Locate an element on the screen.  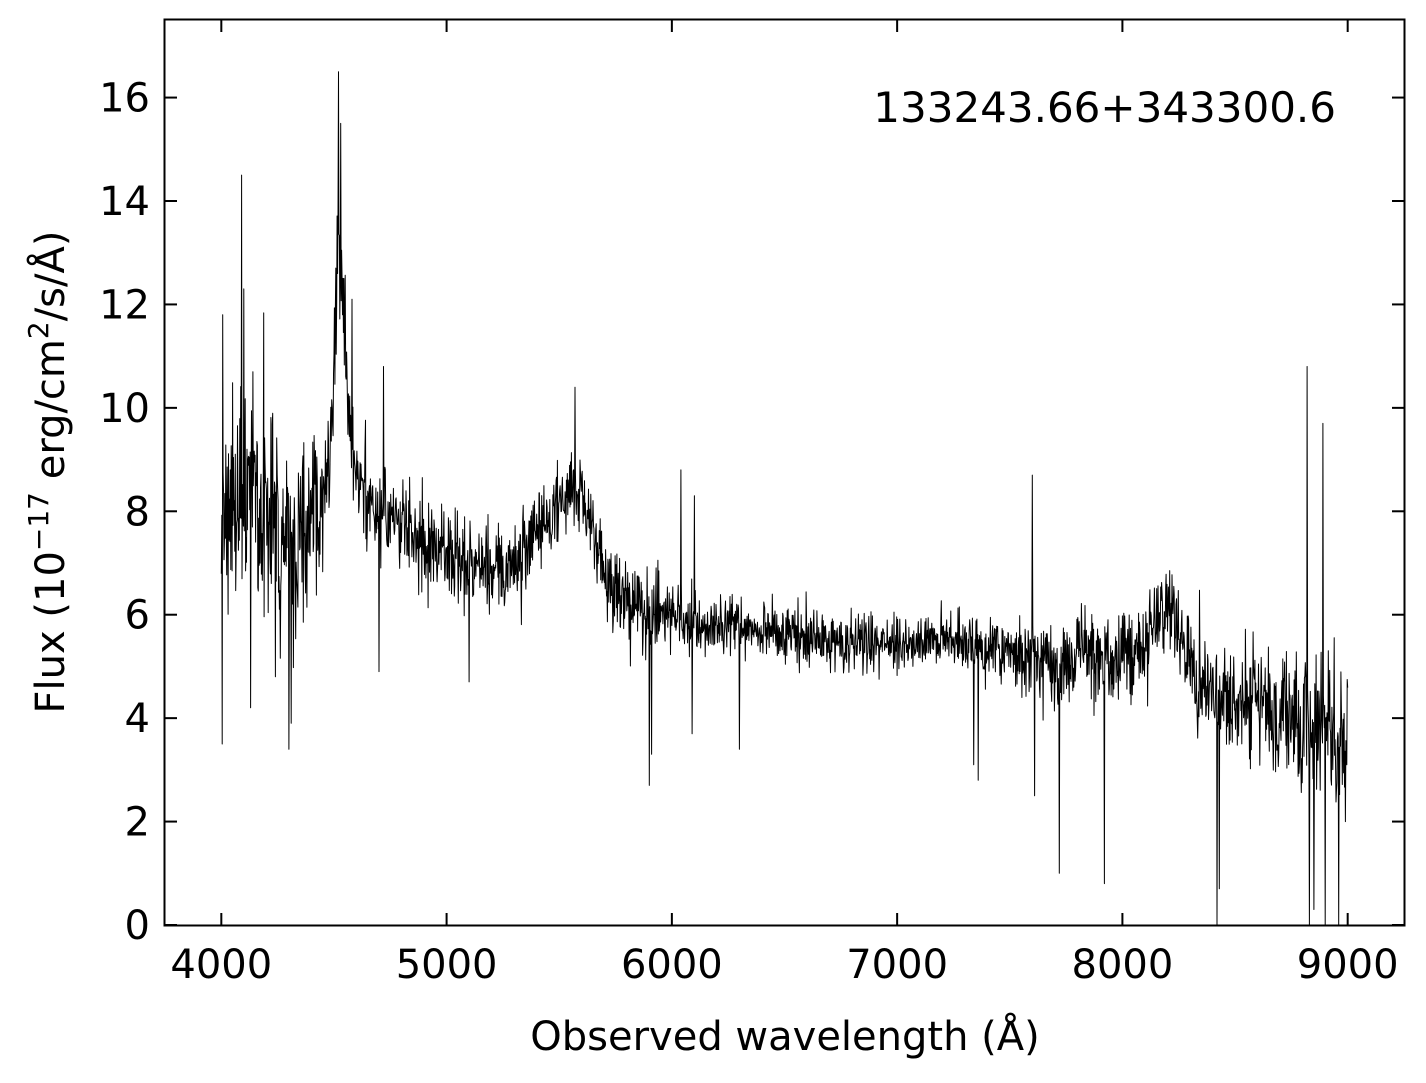
y-axis-title-suffix: /s/Å) is located at coordinates (50, 276).